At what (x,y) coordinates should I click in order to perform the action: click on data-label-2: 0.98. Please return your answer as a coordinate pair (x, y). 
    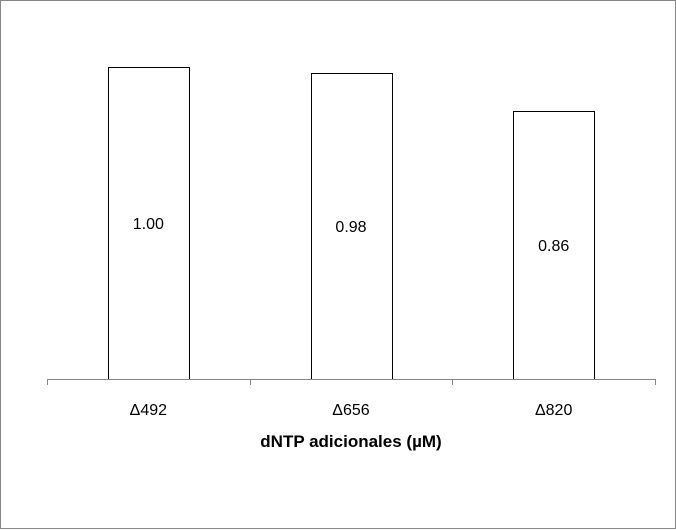
    Looking at the image, I should click on (350, 227).